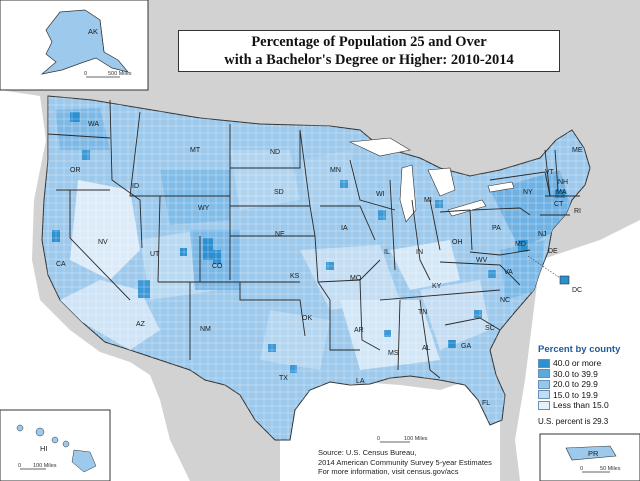 The width and height of the screenshot is (640, 481). I want to click on state-label-il: IL, so click(387, 252).